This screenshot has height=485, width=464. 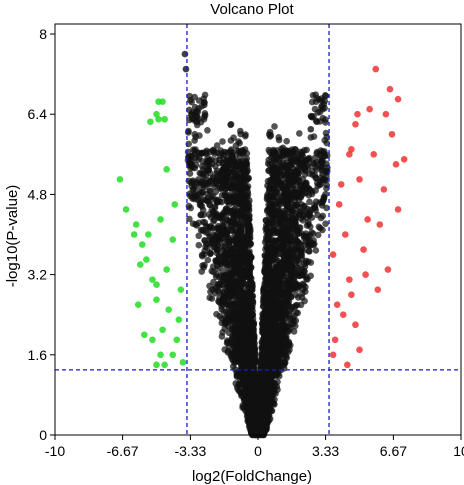 What do you see at coordinates (38, 194) in the screenshot?
I see `y-tick-label: 4.8` at bounding box center [38, 194].